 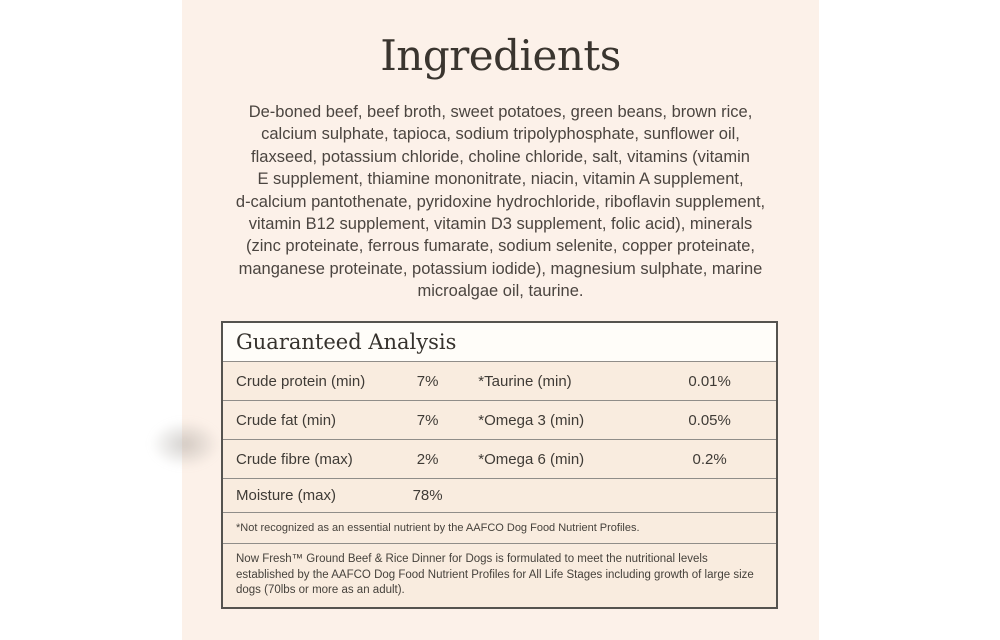 What do you see at coordinates (294, 459) in the screenshot?
I see `nutrient-label: Crude fibre (max)` at bounding box center [294, 459].